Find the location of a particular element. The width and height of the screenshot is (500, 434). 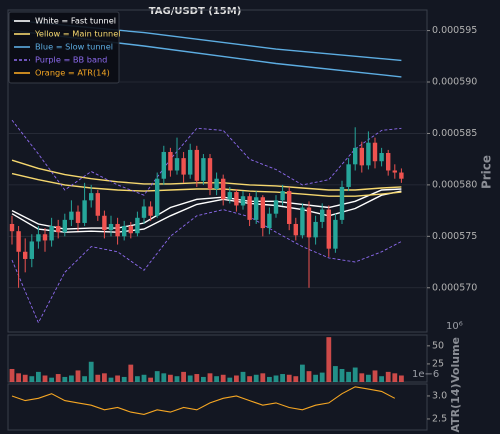

legend-label: Orange = ATR(14) is located at coordinates (72, 73).